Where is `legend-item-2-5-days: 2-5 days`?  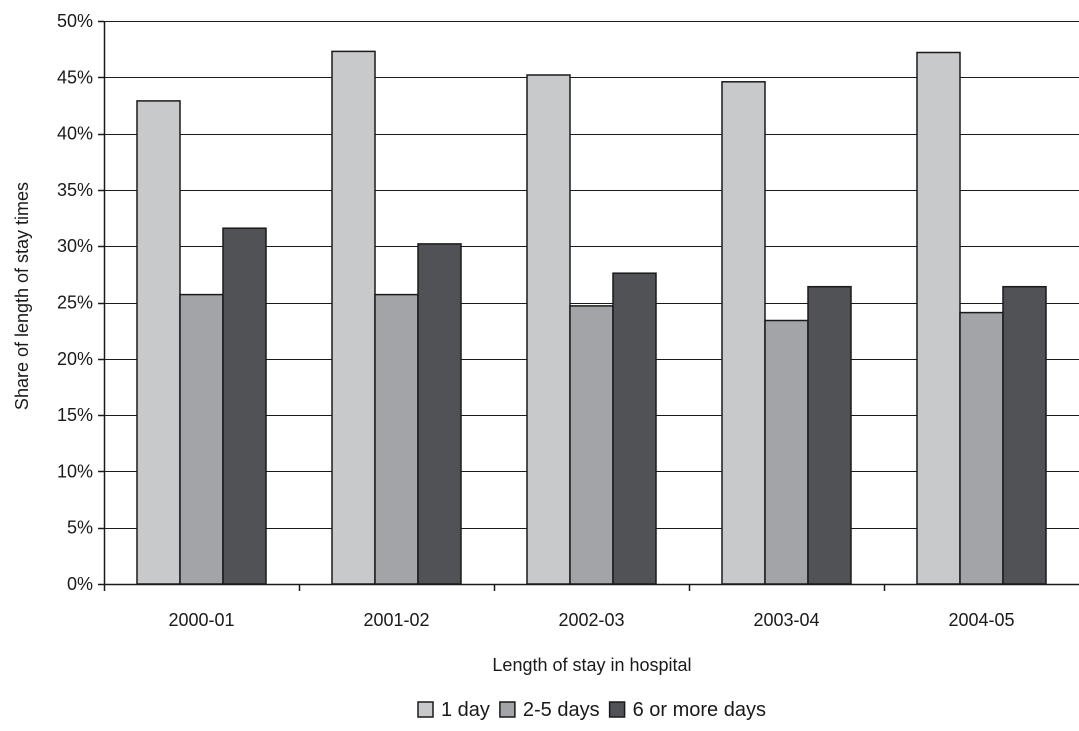 legend-item-2-5-days: 2-5 days is located at coordinates (549, 710).